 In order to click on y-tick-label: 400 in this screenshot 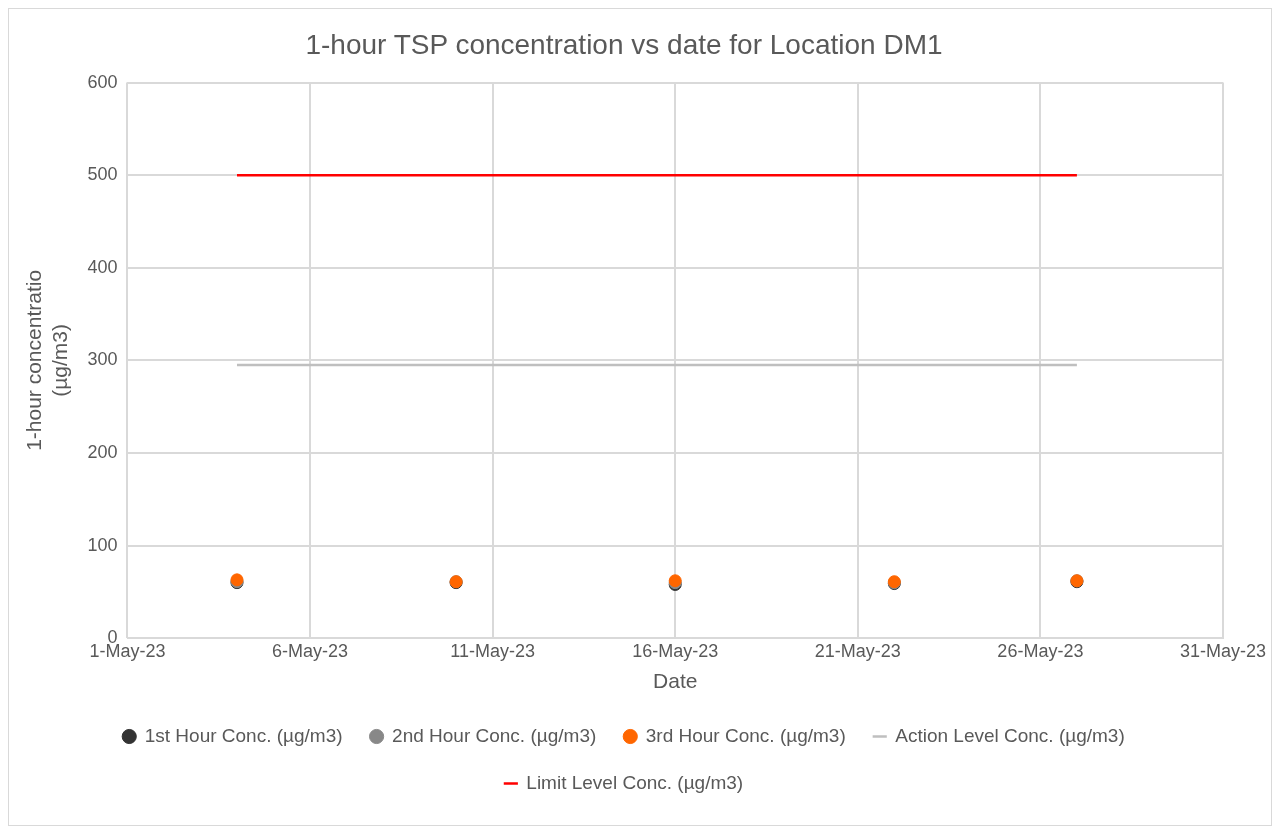, I will do `click(102, 266)`.